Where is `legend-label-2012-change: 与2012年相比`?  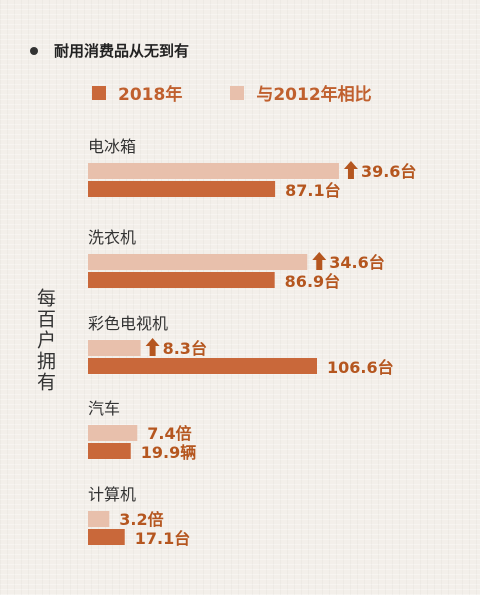
legend-label-2012-change: 与2012年相比 is located at coordinates (314, 95).